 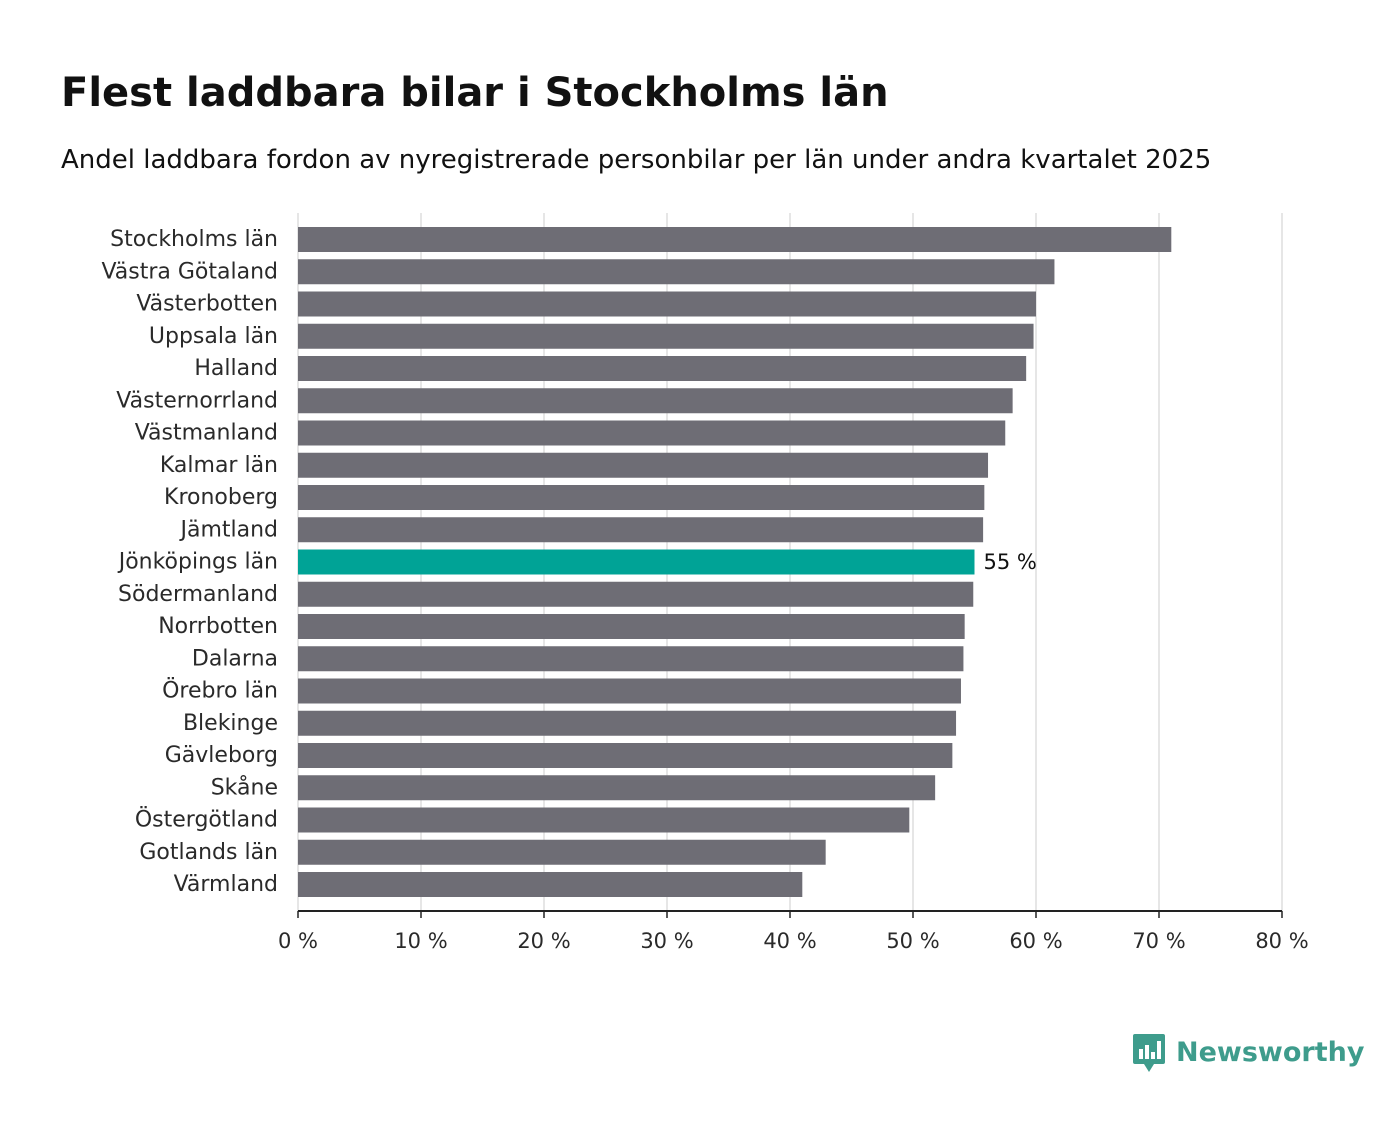 What do you see at coordinates (220, 691) in the screenshot?
I see `category-label: Örebro län` at bounding box center [220, 691].